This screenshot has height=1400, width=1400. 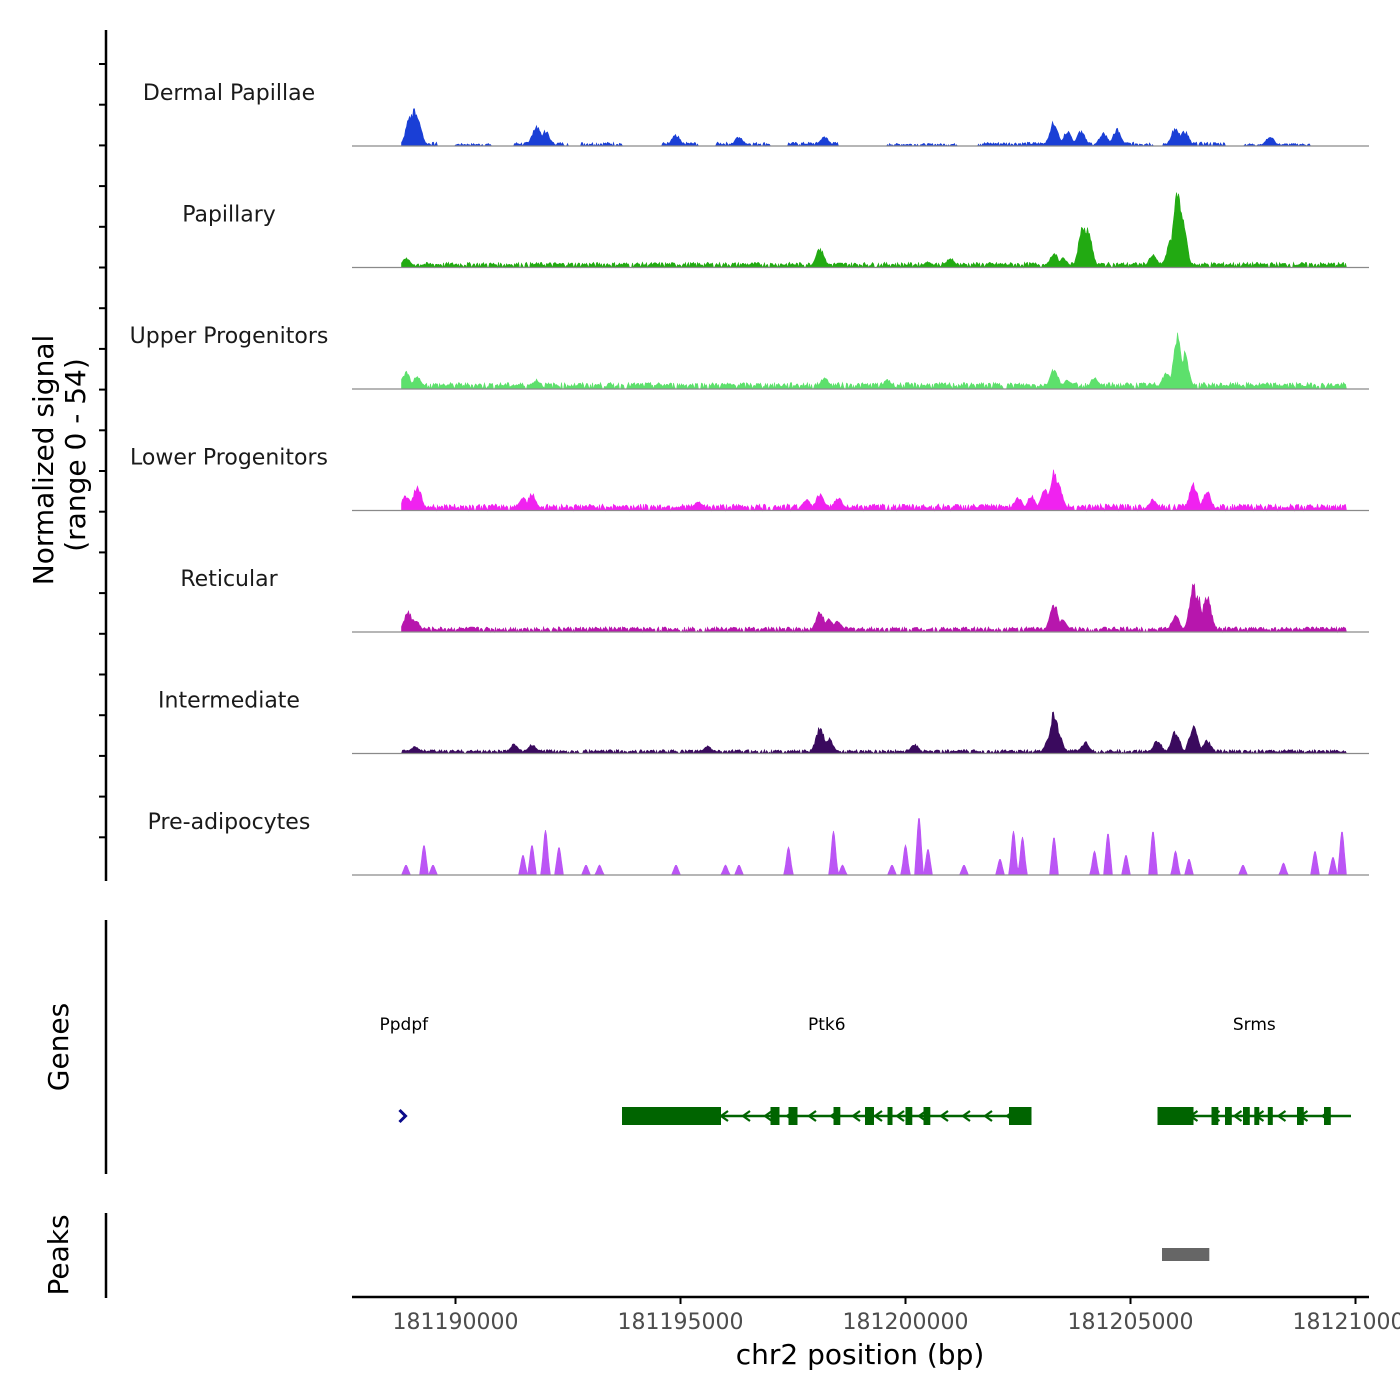 What do you see at coordinates (58, 1047) in the screenshot?
I see `genes-track-title: Genes` at bounding box center [58, 1047].